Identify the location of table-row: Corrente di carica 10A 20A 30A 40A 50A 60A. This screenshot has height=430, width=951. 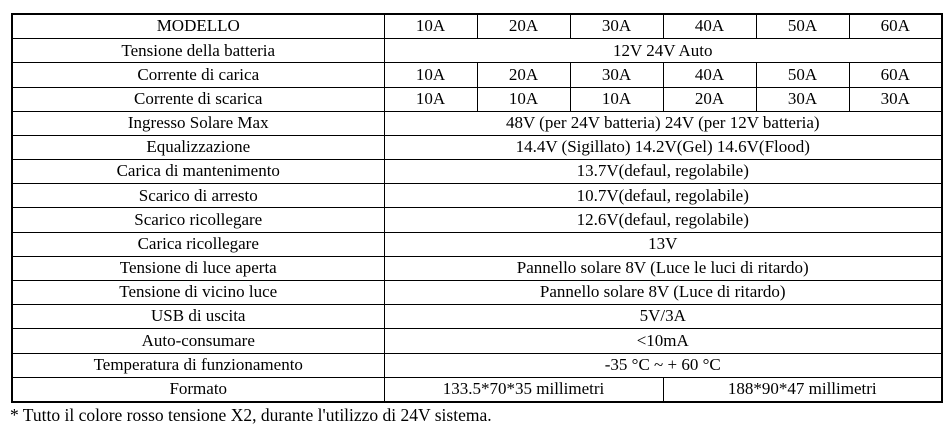
(477, 75).